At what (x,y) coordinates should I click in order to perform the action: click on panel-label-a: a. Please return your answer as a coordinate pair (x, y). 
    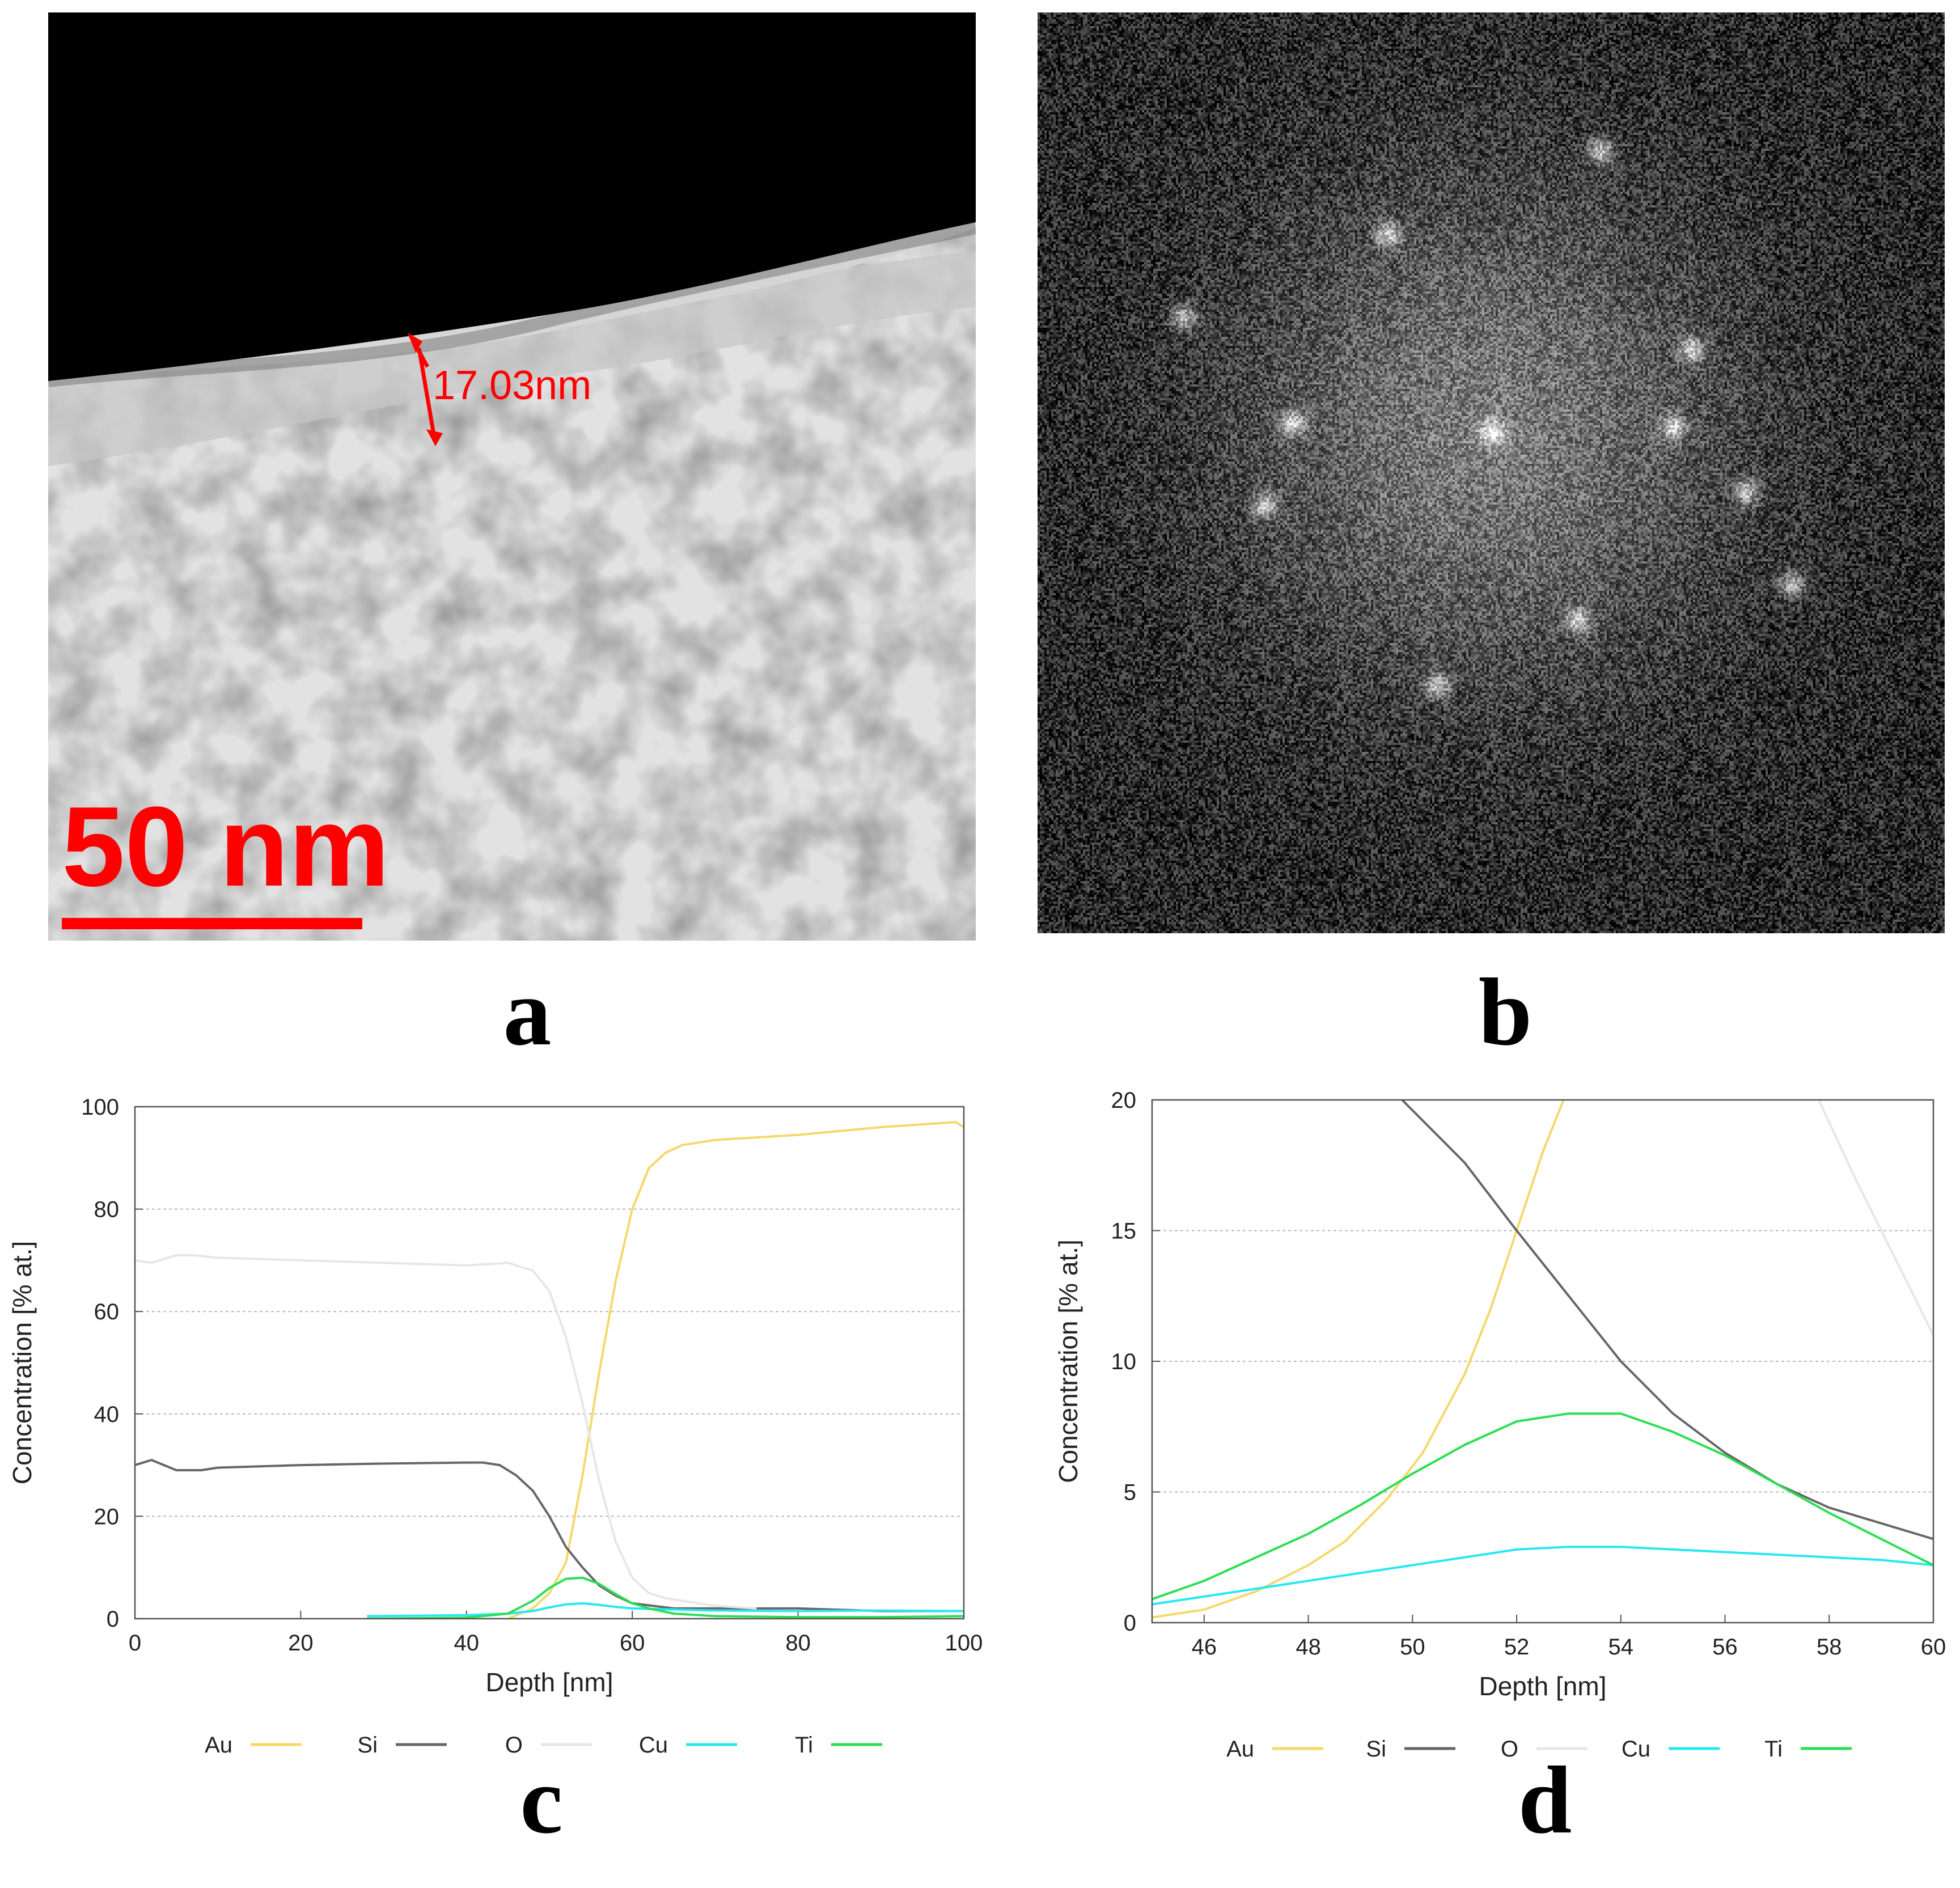
    Looking at the image, I should click on (528, 1012).